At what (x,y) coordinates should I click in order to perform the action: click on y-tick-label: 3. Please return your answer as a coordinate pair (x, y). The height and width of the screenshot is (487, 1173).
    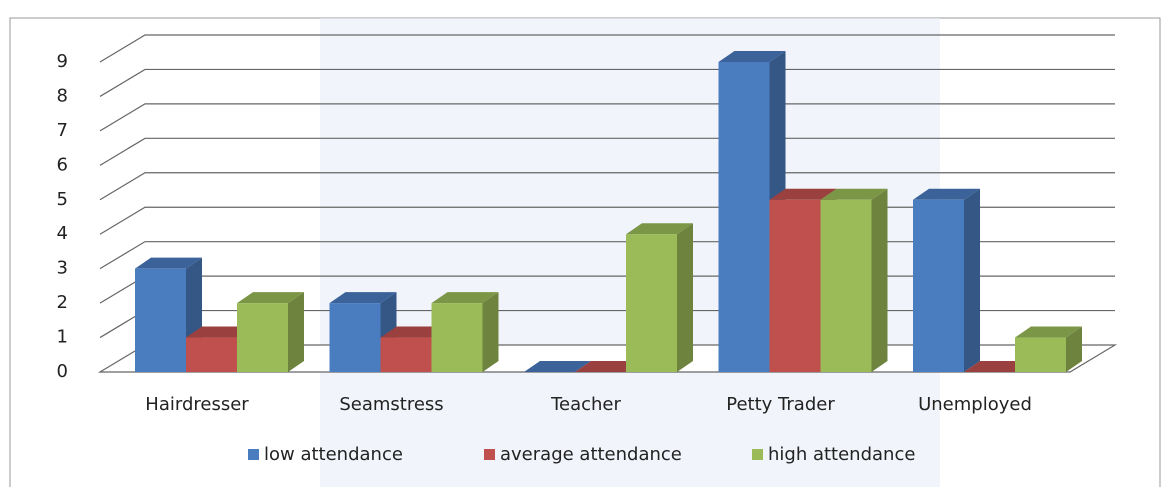
    Looking at the image, I should click on (62, 268).